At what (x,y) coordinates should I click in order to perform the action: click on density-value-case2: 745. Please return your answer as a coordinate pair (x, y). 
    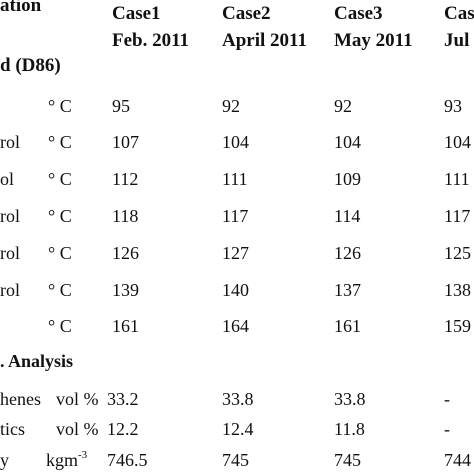
    Looking at the image, I should click on (235, 460).